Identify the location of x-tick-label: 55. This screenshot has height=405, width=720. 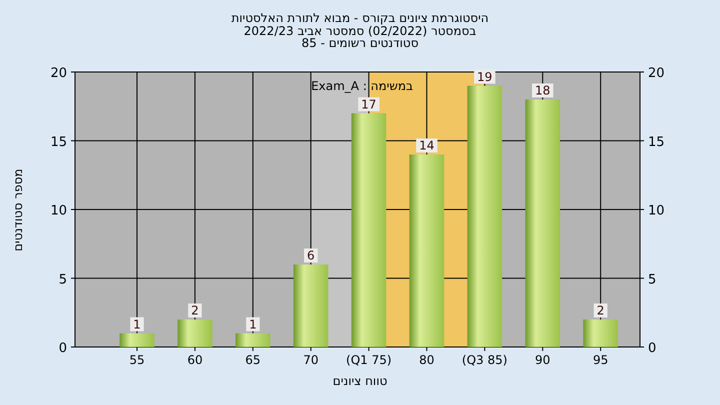
(137, 360).